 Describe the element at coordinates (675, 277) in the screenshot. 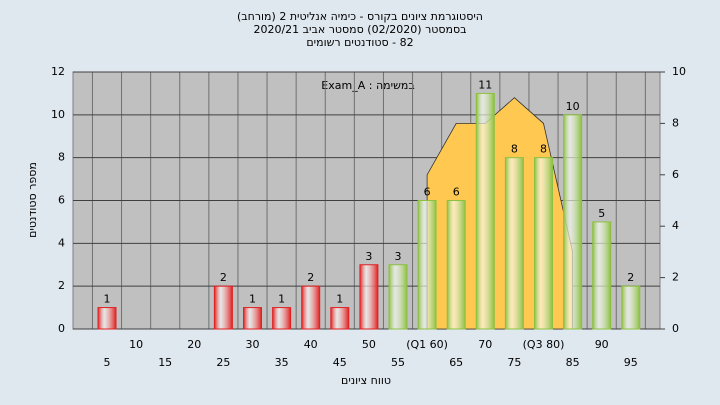

I see `y2-tick-label: 2` at that location.